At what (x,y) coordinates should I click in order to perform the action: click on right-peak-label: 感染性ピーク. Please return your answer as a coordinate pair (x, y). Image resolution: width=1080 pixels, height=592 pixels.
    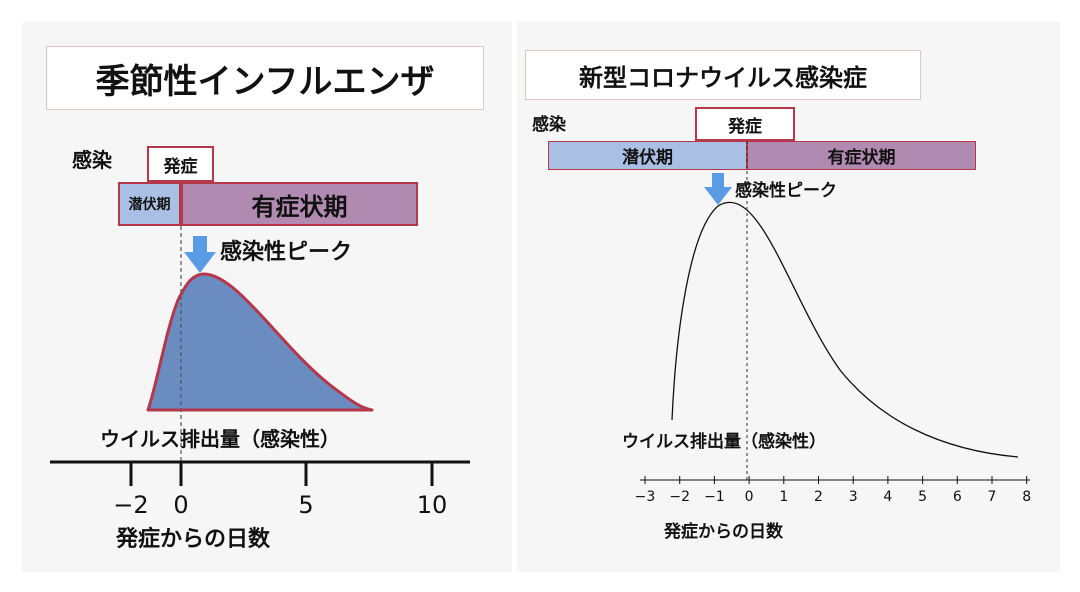
    Looking at the image, I should click on (786, 191).